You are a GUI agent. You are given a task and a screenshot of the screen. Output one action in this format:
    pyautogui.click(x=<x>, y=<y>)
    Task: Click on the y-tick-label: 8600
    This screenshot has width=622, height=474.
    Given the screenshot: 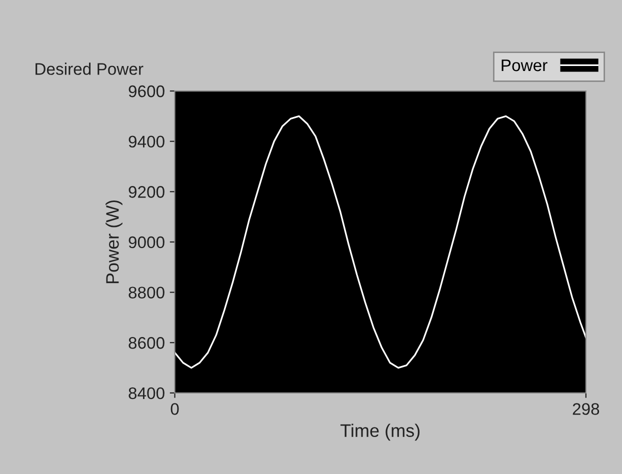 What is the action you would take?
    pyautogui.click(x=146, y=343)
    